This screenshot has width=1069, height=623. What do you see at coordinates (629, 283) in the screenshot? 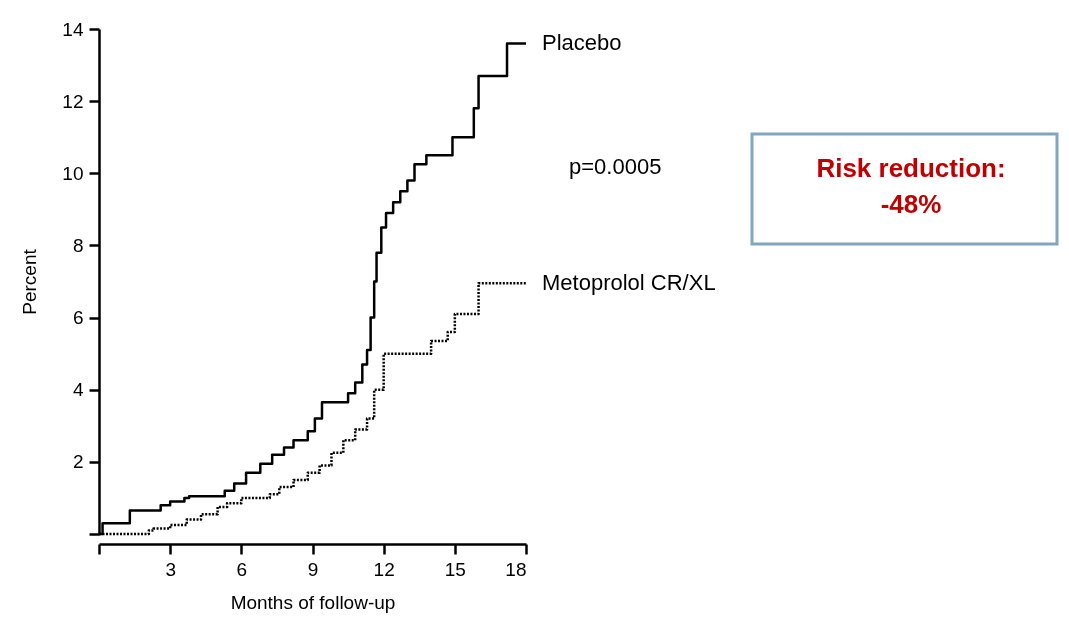
I see `series-label: Metoprolol CR/XL` at bounding box center [629, 283].